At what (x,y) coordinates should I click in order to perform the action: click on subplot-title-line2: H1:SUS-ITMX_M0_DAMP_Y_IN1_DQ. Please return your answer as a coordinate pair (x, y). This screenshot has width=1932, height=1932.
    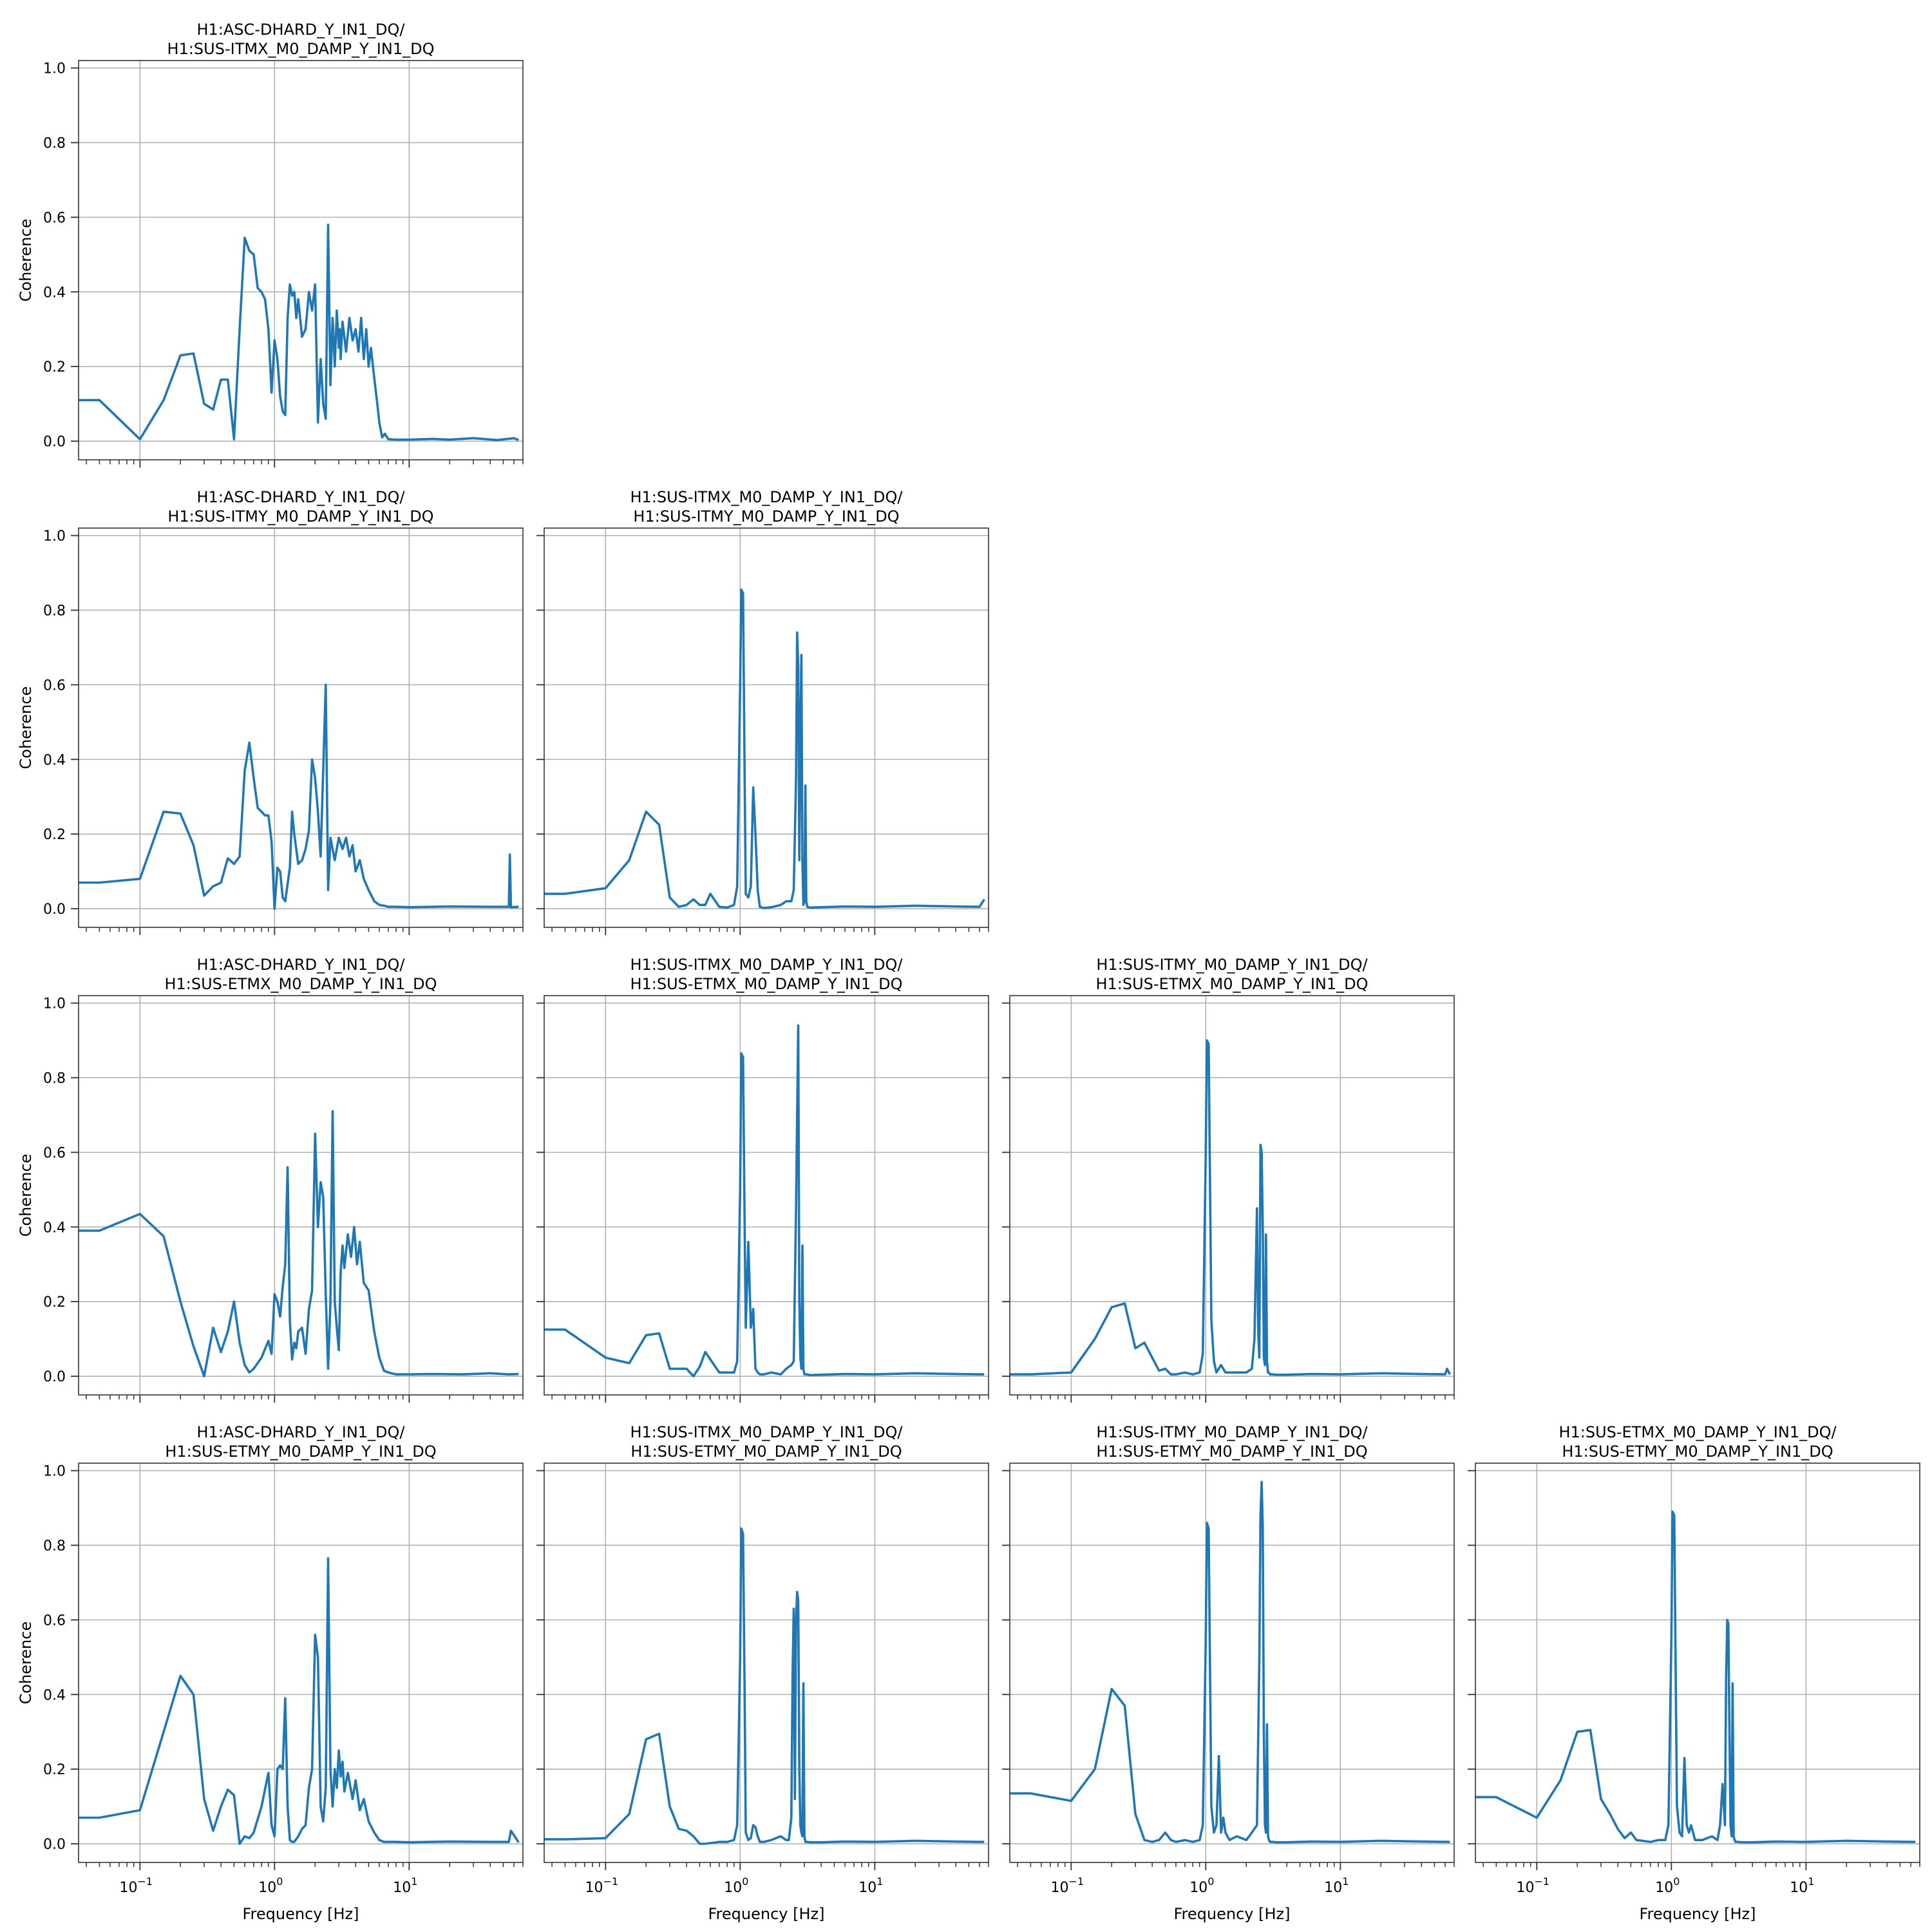
    Looking at the image, I should click on (301, 49).